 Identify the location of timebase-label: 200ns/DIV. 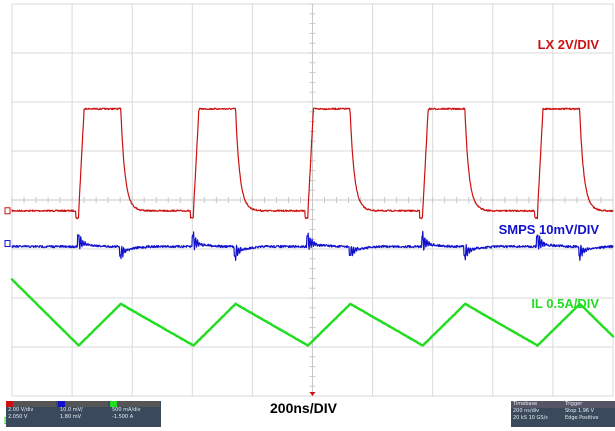
(303, 408).